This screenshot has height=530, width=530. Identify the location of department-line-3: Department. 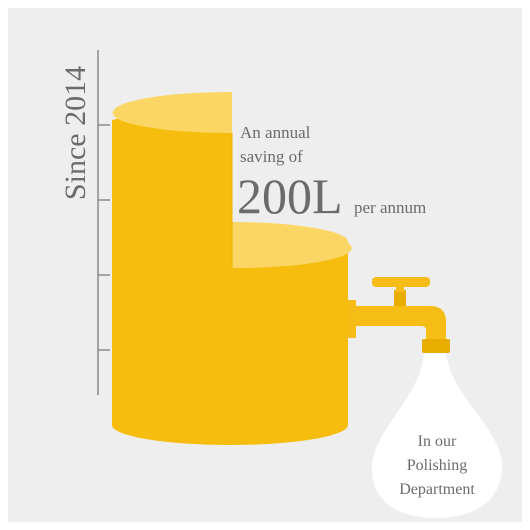
(437, 489).